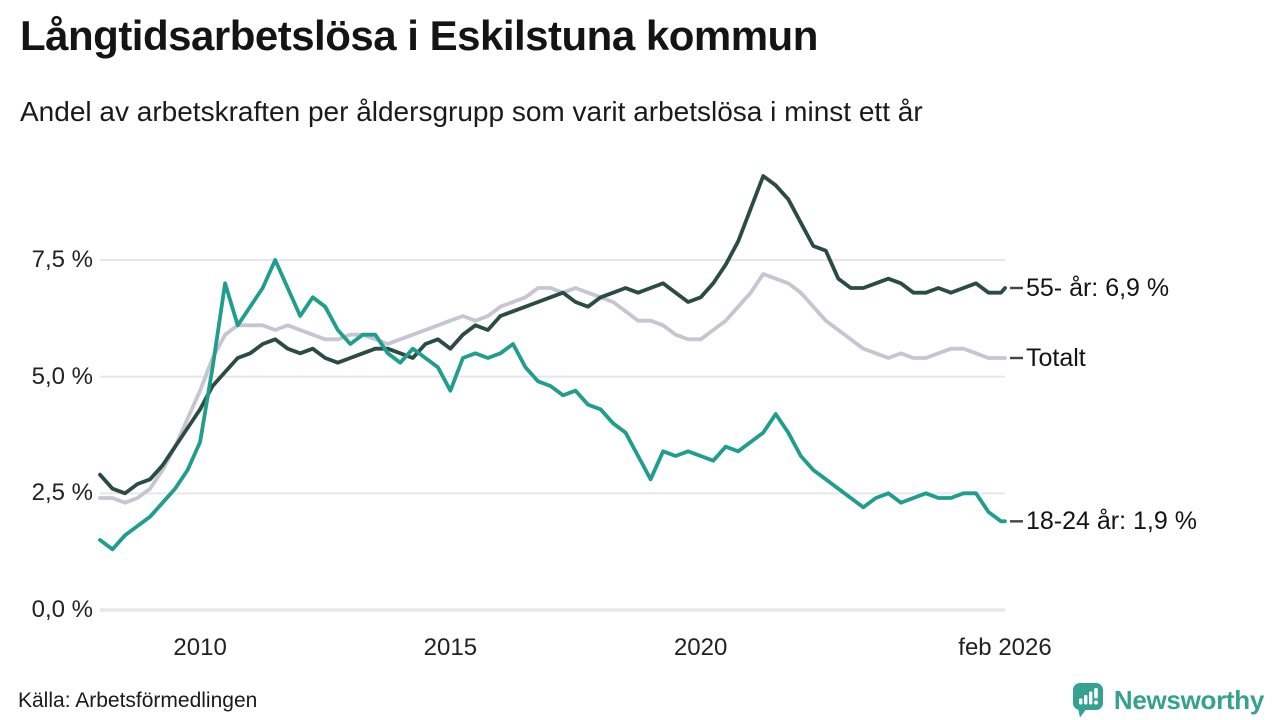  What do you see at coordinates (1188, 699) in the screenshot?
I see `brand-name: Newsworthy` at bounding box center [1188, 699].